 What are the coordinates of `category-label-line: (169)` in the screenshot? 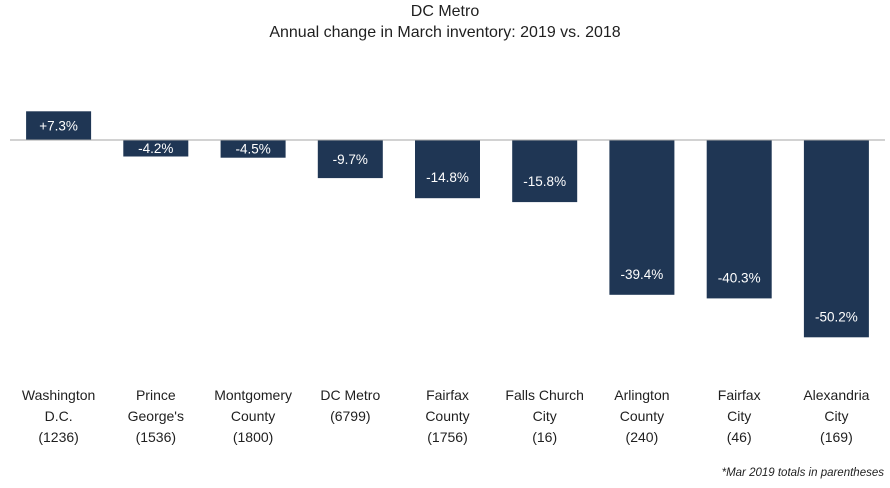 It's located at (836, 437).